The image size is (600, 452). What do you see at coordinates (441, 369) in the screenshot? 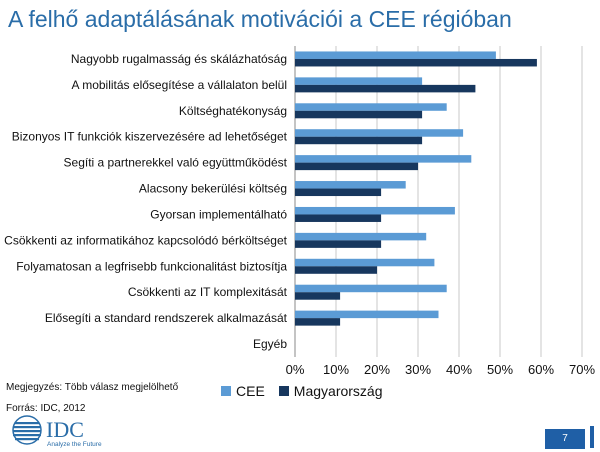
I see `x-tick-labels: 0% 10% 20% 30% 40% 50% 60% 70%` at bounding box center [441, 369].